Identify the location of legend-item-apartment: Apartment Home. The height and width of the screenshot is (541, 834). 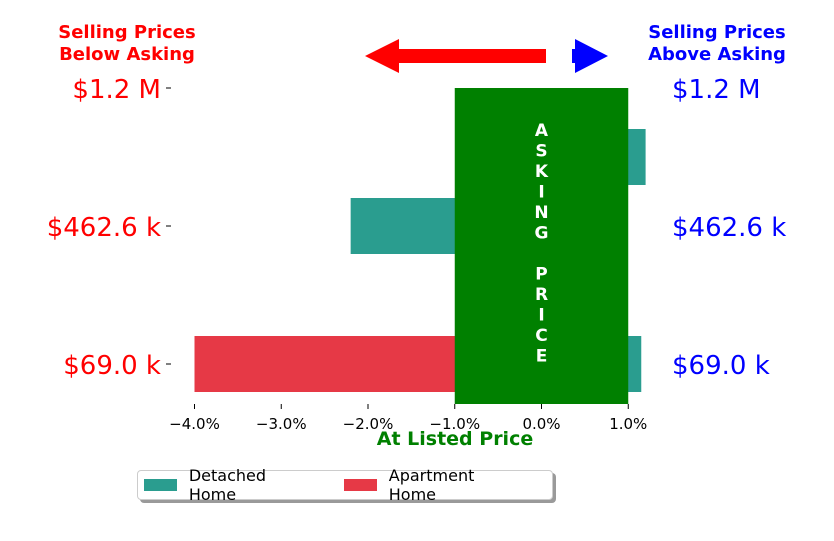
(432, 485).